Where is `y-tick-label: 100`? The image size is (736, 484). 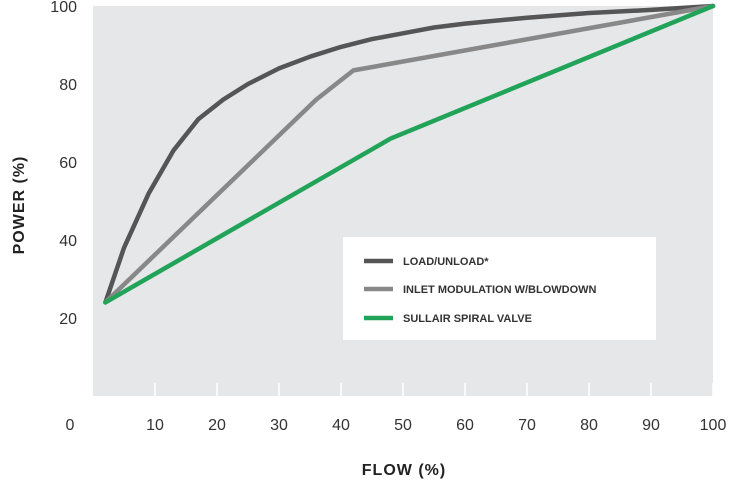
y-tick-label: 100 is located at coordinates (63, 8).